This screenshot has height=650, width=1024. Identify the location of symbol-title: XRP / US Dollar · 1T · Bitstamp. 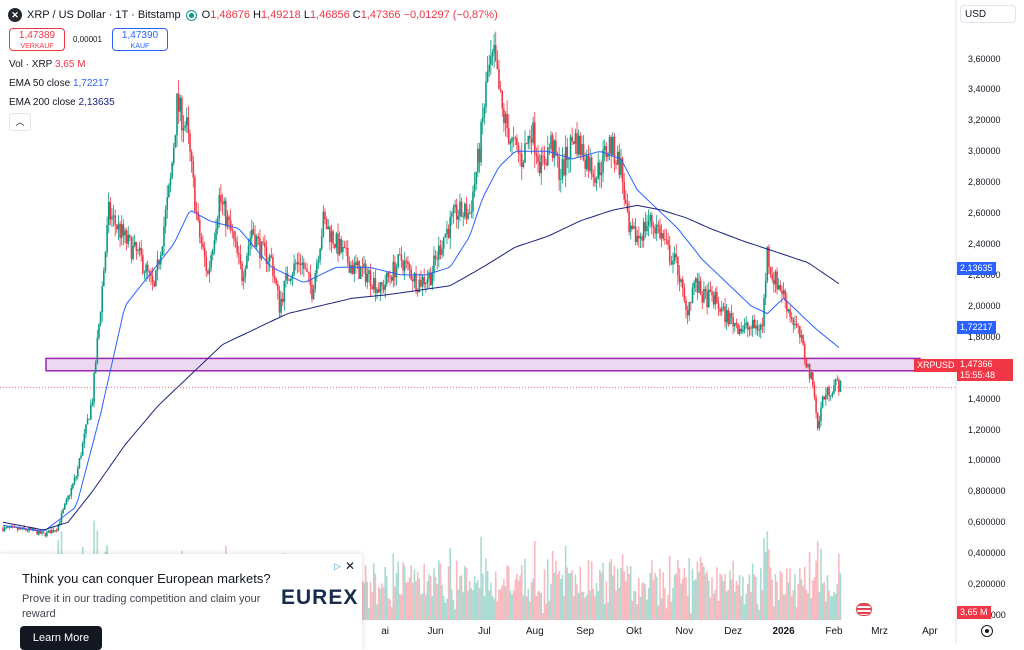
(104, 15).